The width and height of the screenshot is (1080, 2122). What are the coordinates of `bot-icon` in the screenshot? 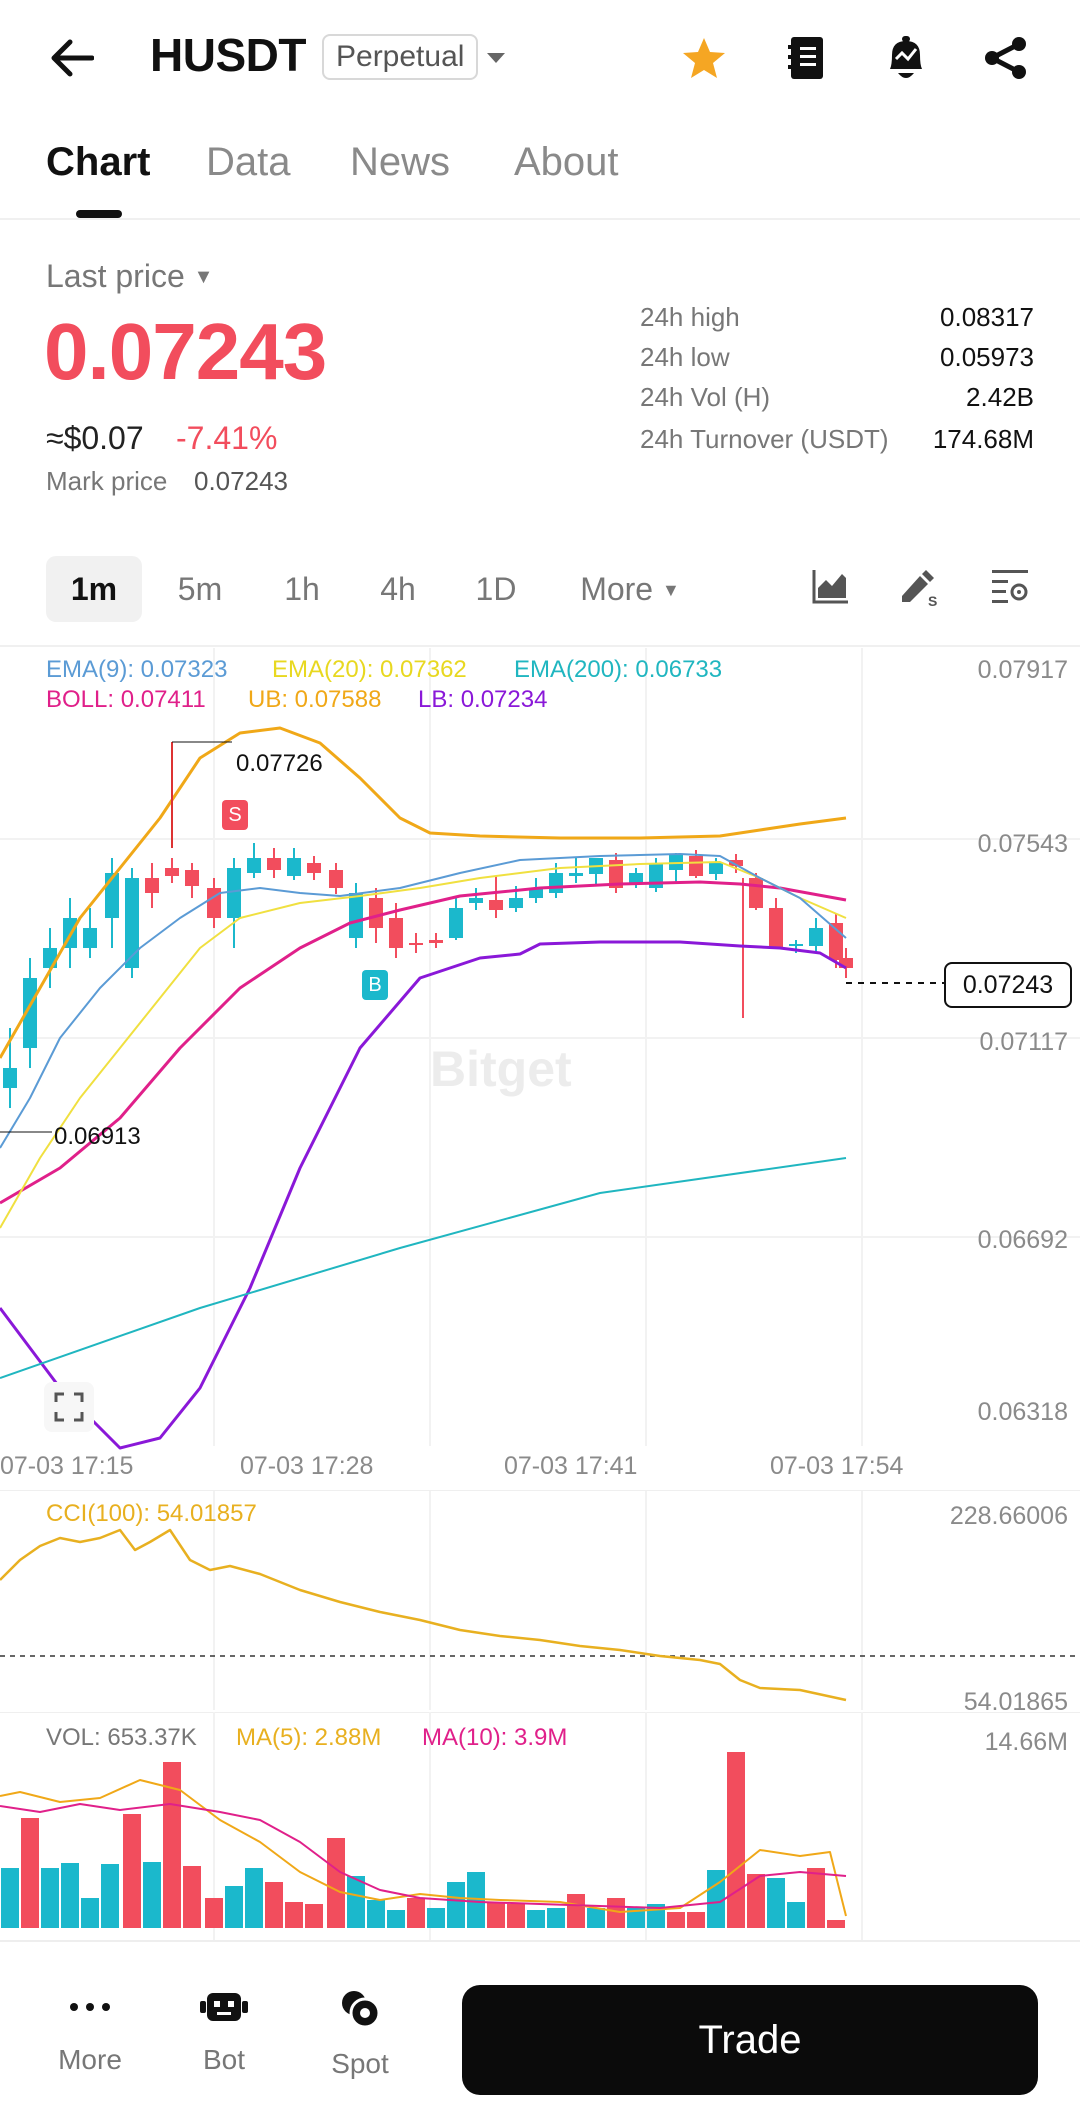 It's located at (224, 2007).